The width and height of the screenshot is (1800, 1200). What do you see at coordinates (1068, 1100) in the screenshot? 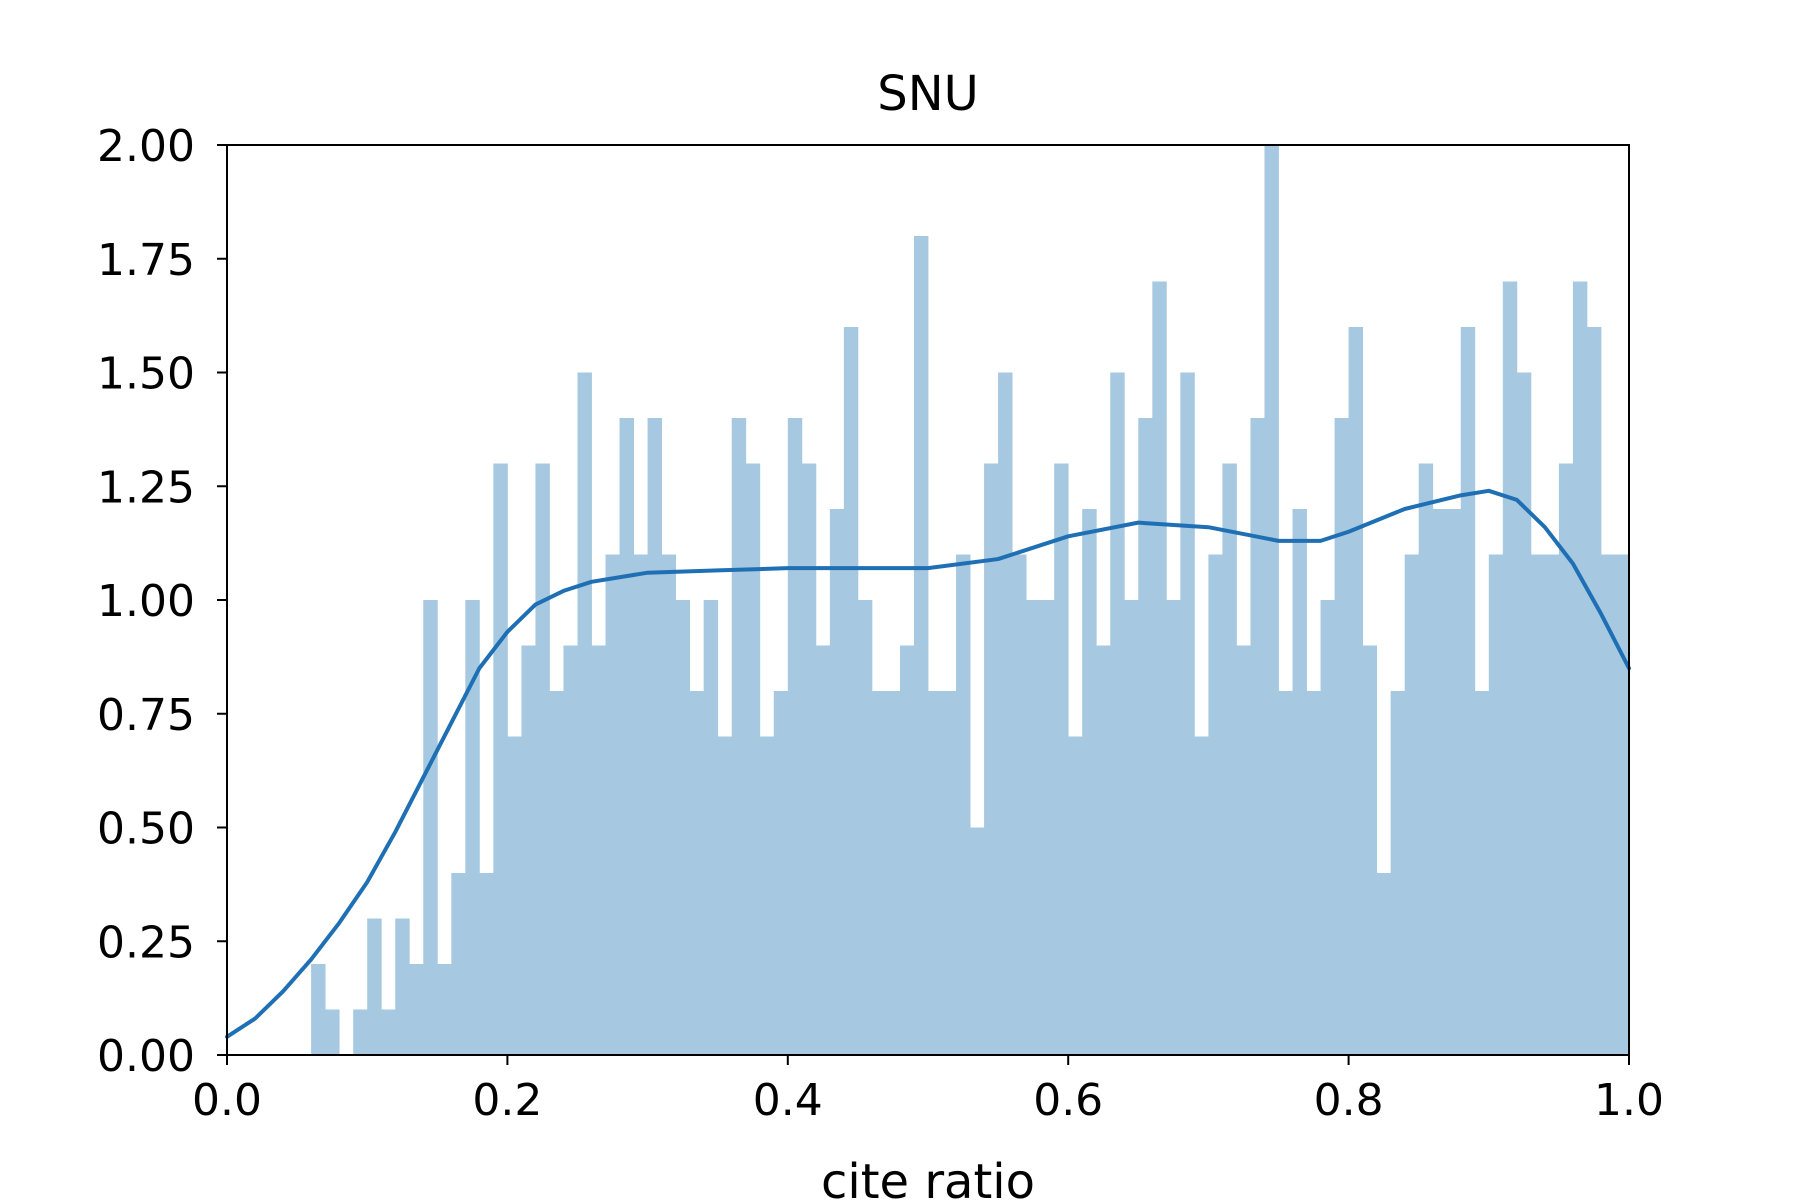
I see `x-tick-label: 0.6` at bounding box center [1068, 1100].